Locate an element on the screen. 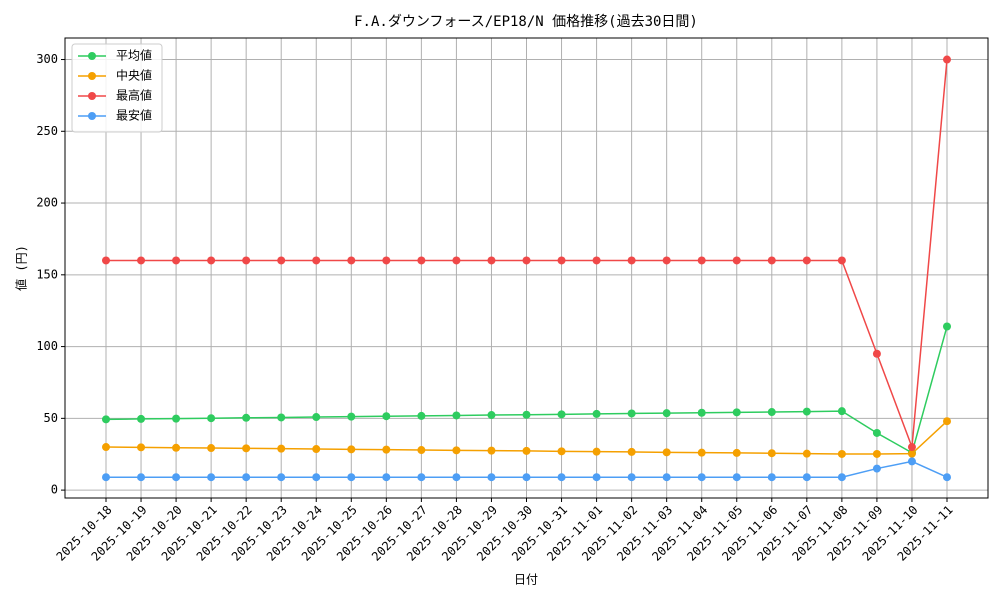 The image size is (1000, 600). chart-title: F.A.ダウンフォース/EP18/N 価格推移(過去30日間) is located at coordinates (526, 22).